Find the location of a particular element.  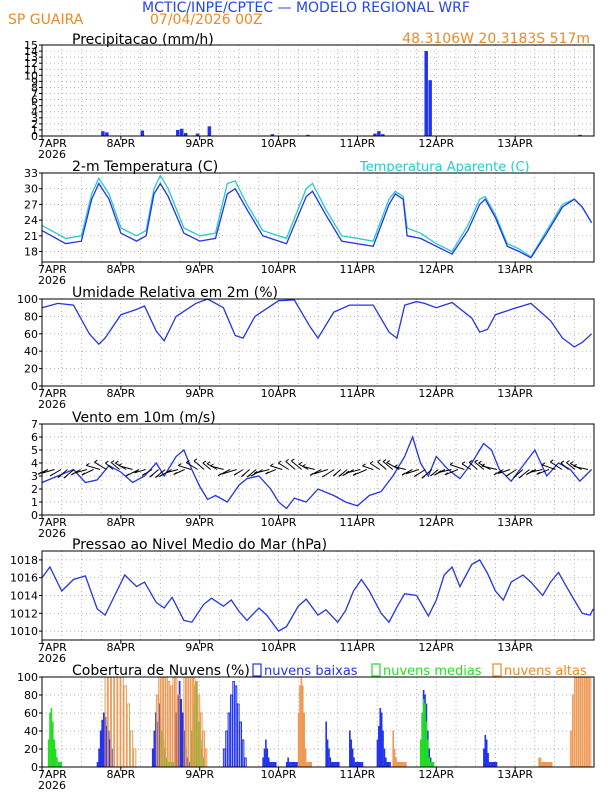

x-tick-label: 9APR is located at coordinates (199, 774).